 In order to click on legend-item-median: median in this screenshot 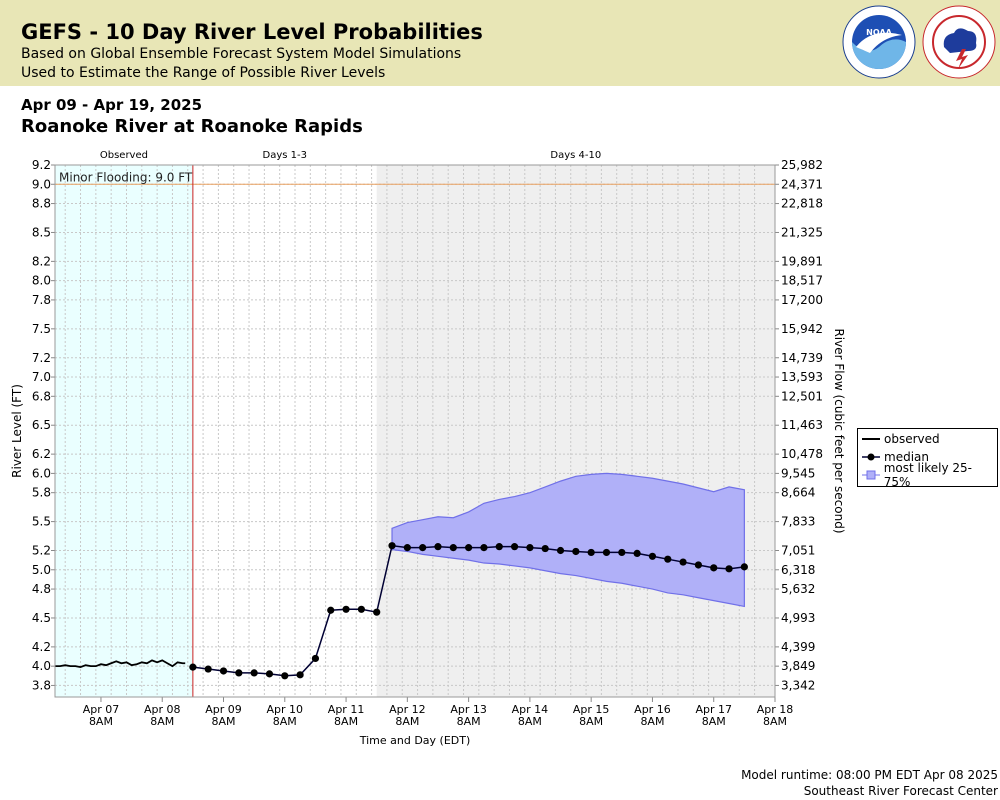, I will do `click(895, 457)`.